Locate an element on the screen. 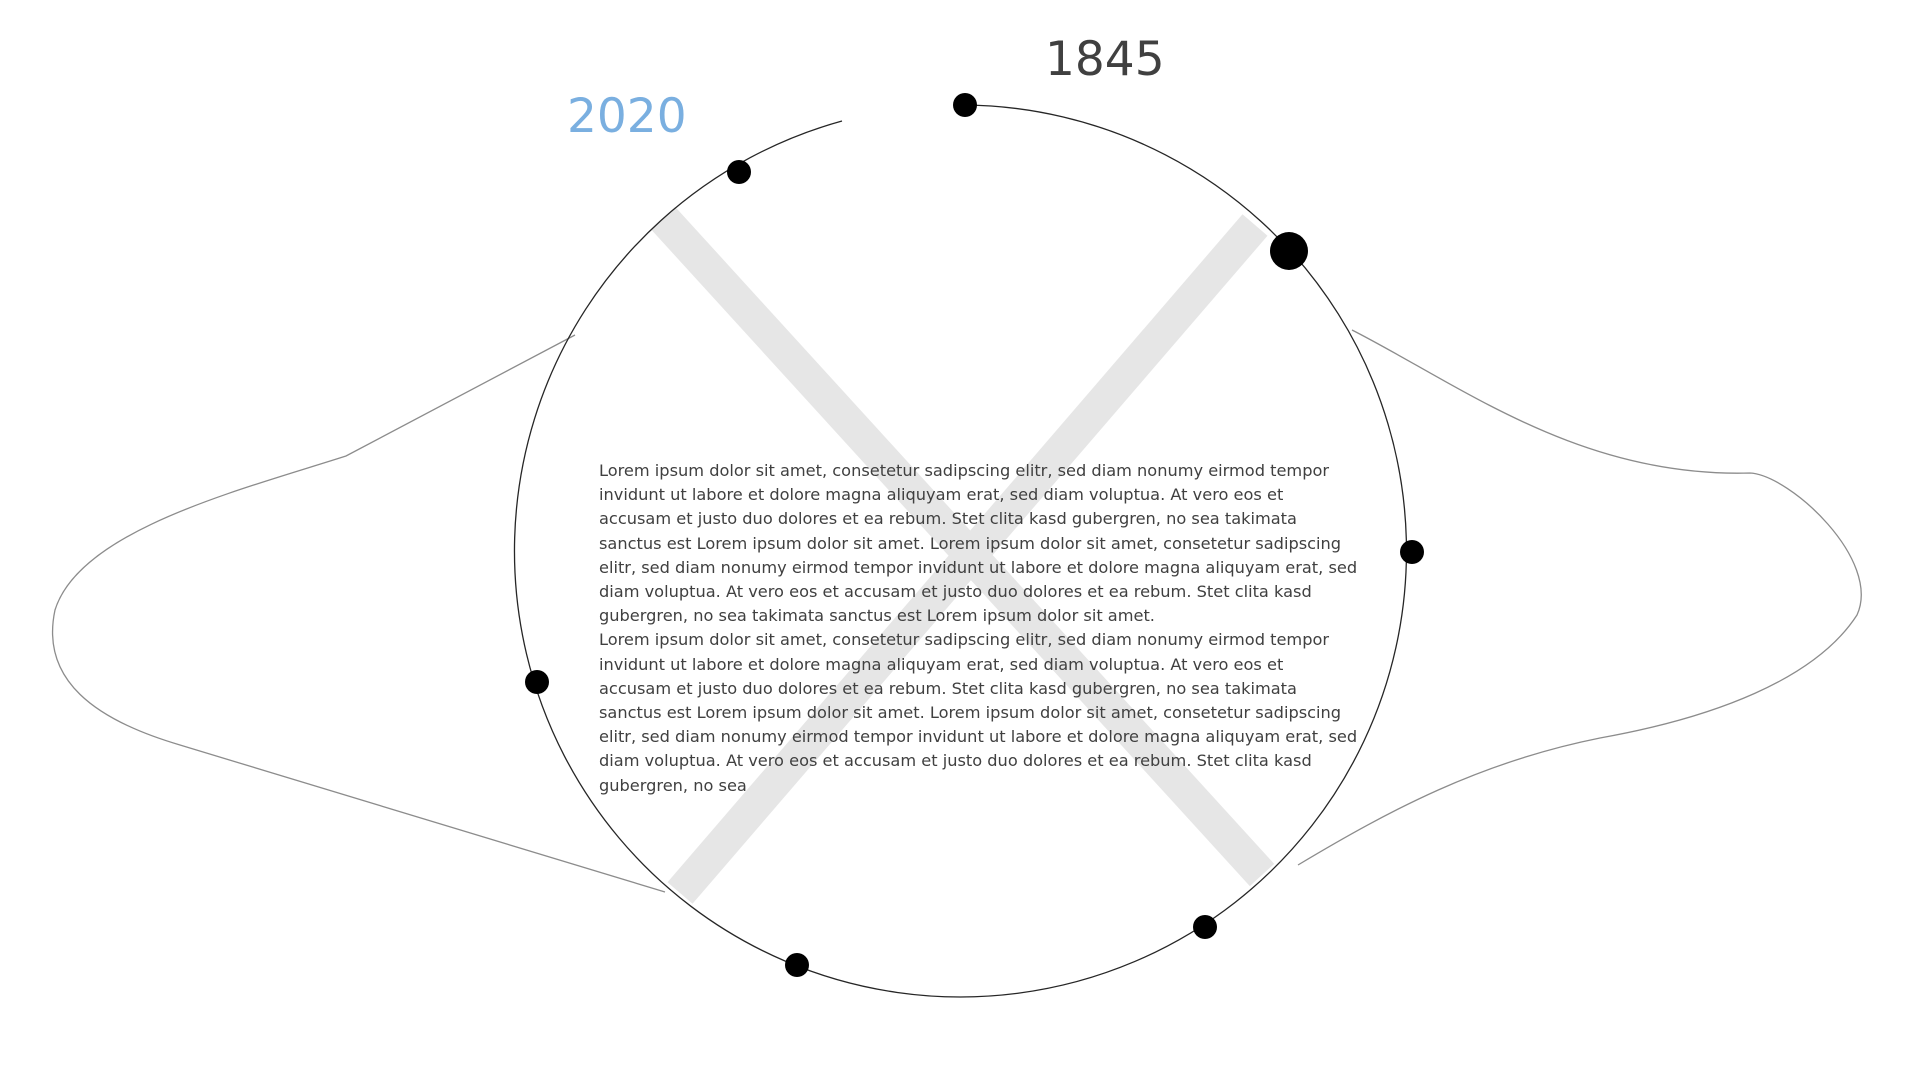  outer-outline-right is located at coordinates (1579, 597).